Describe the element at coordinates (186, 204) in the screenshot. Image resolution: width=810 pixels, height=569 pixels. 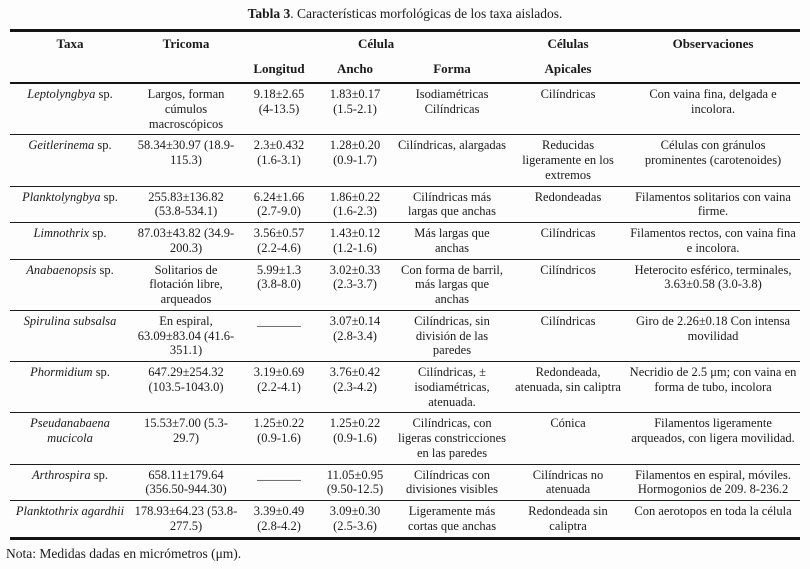
I see `cell-tricoma: 255.83±136.82 (53.8-534.1)` at that location.